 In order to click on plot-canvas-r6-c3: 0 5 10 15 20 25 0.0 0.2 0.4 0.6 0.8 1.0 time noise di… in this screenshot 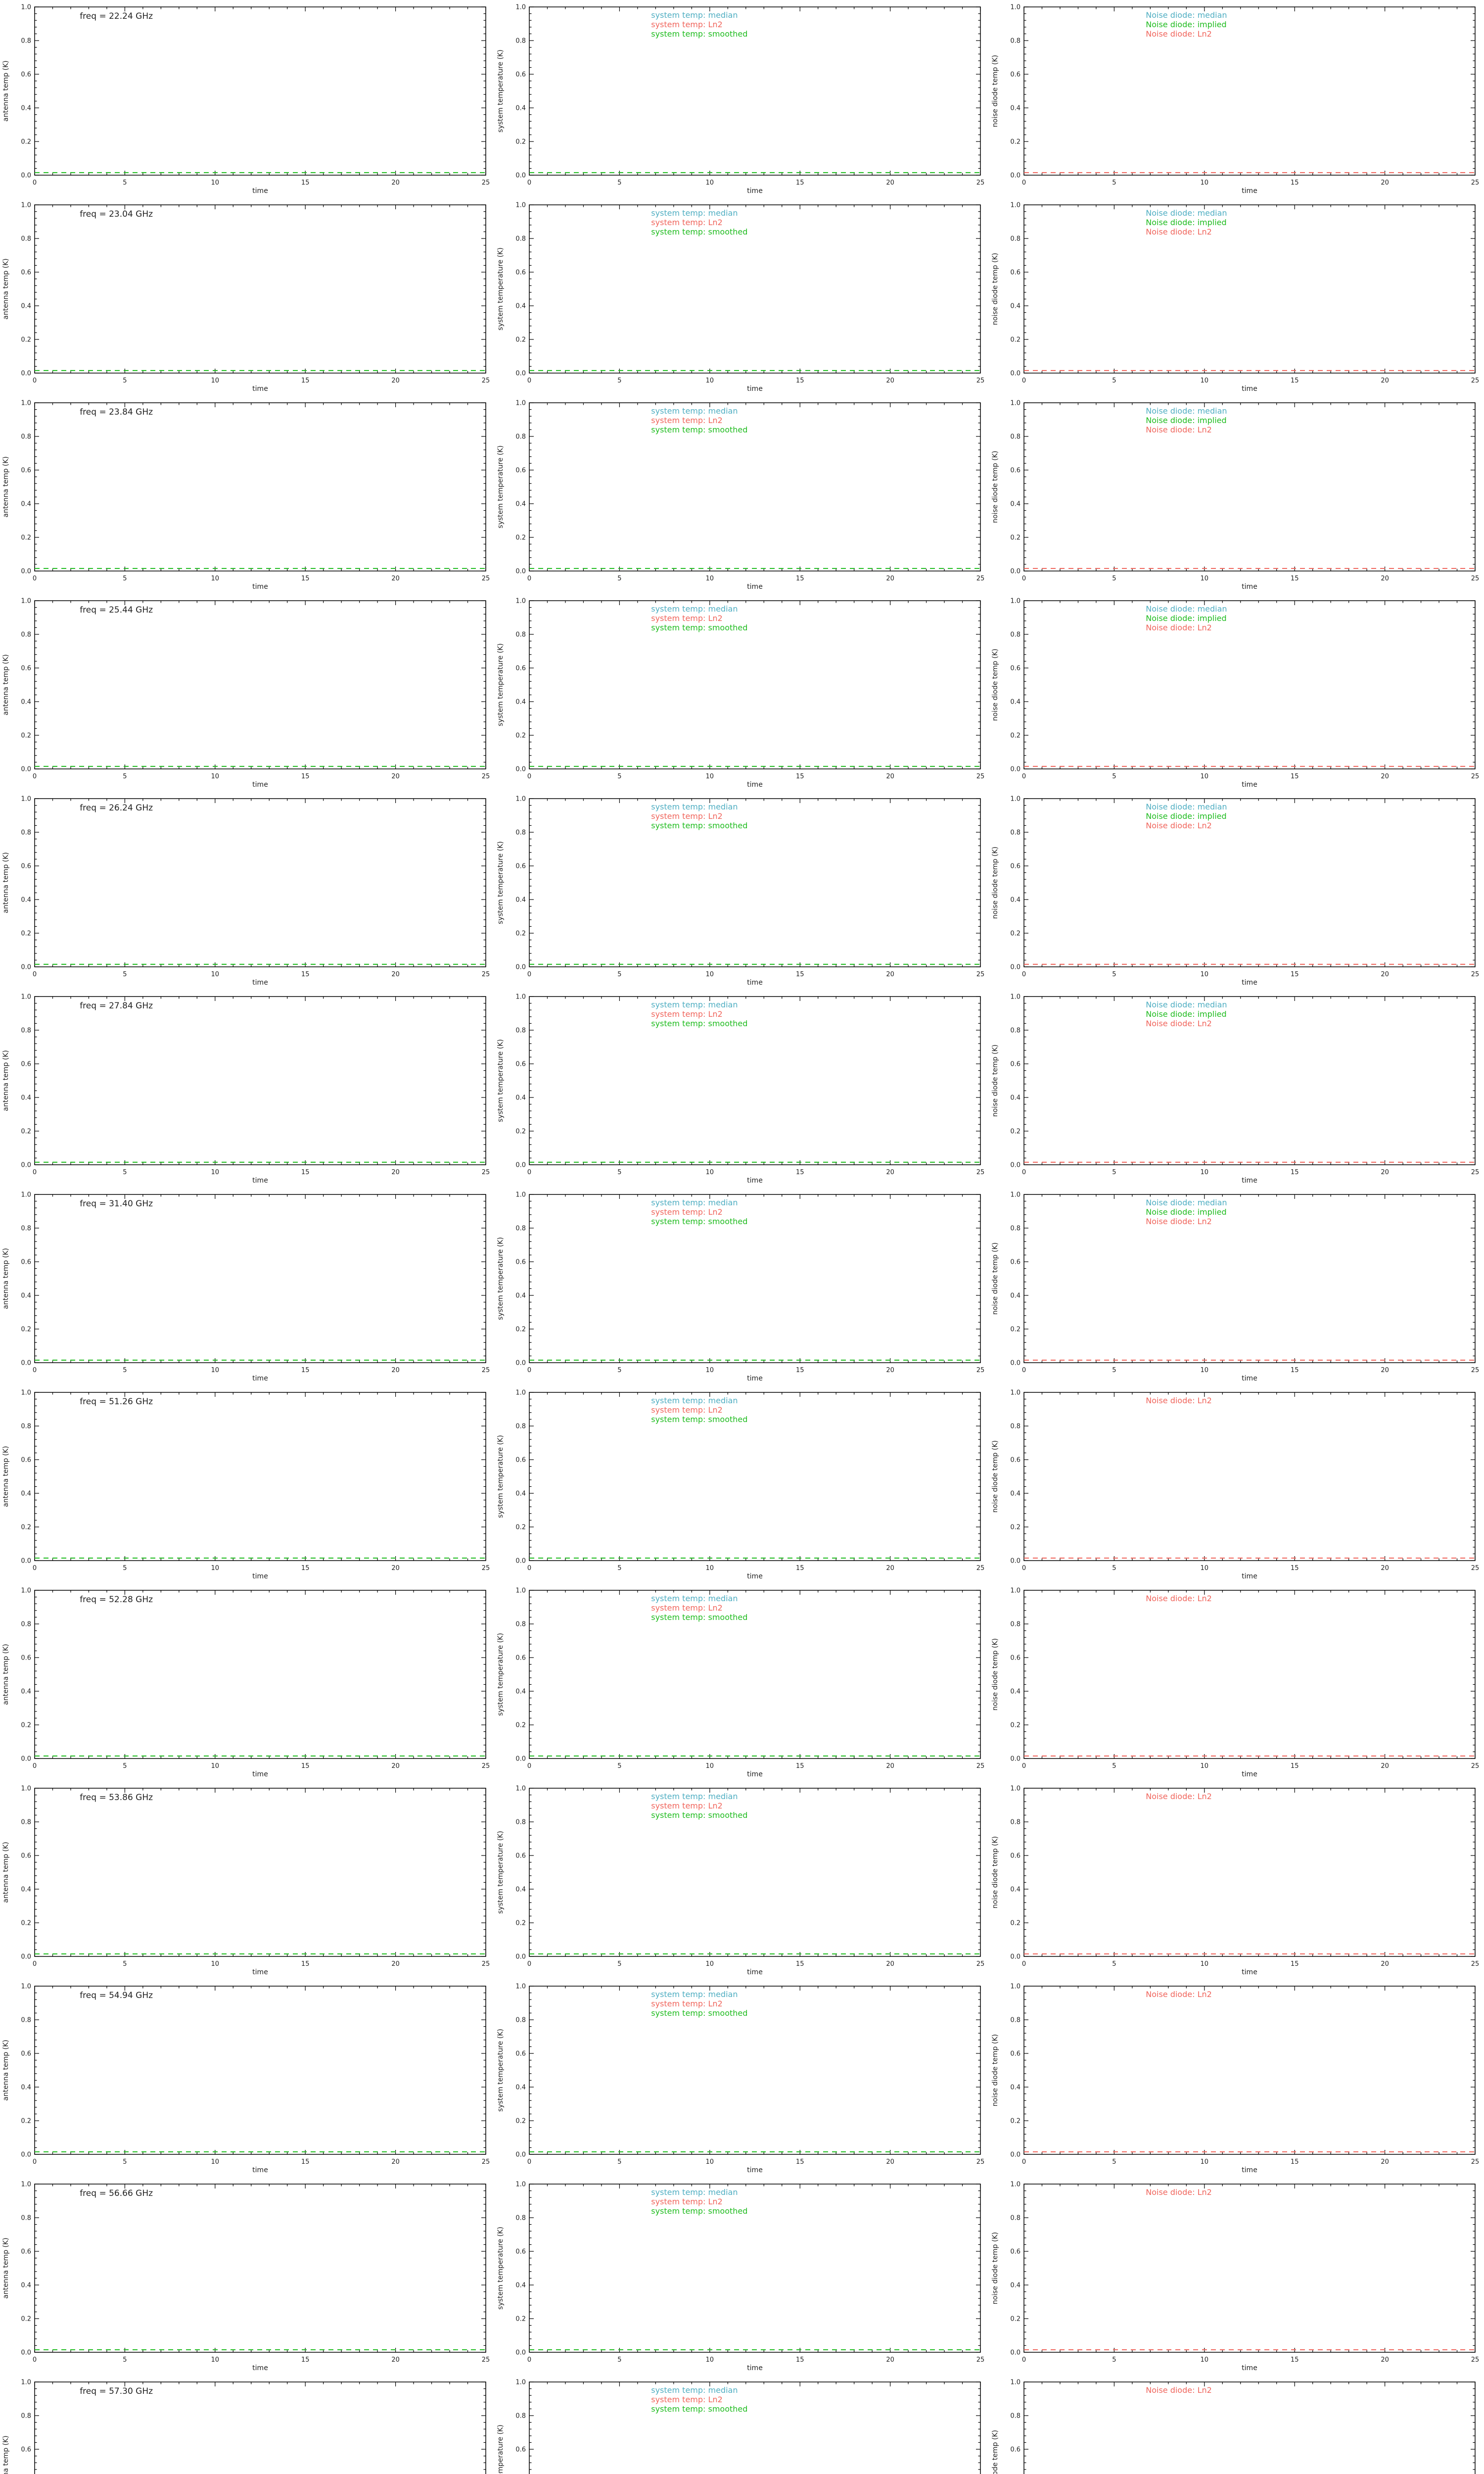, I will do `click(1235, 1090)`.